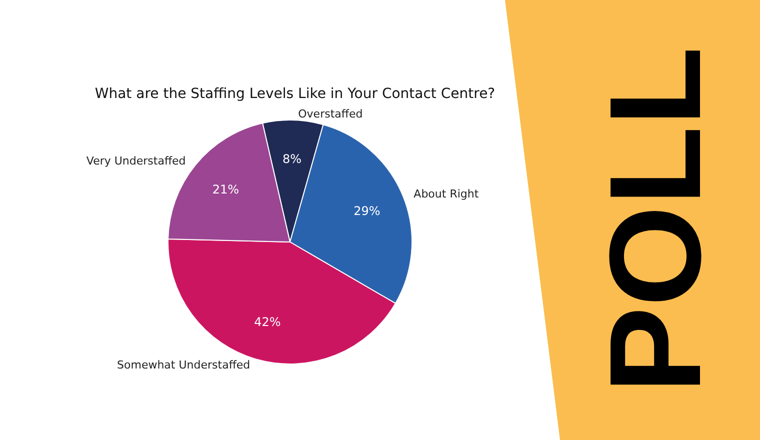  Describe the element at coordinates (367, 211) in the screenshot. I see `data-label: 29%` at that location.